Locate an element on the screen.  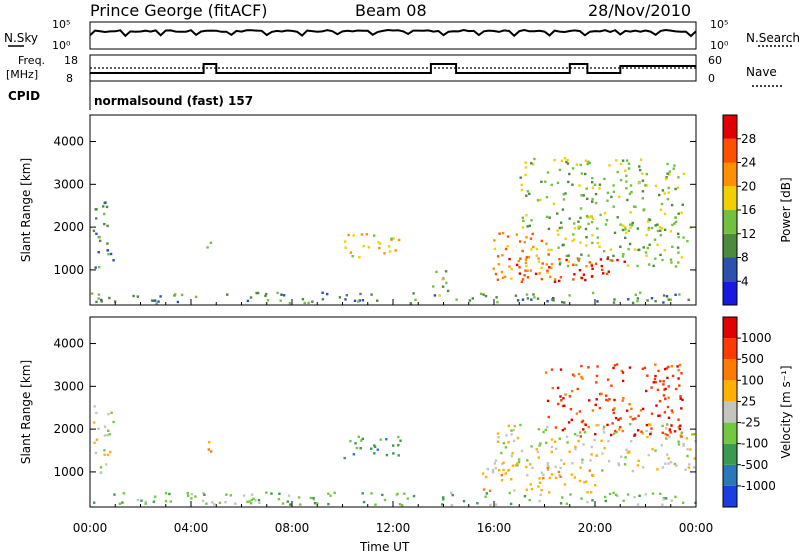
freq-label: Freq. is located at coordinates (31, 60).